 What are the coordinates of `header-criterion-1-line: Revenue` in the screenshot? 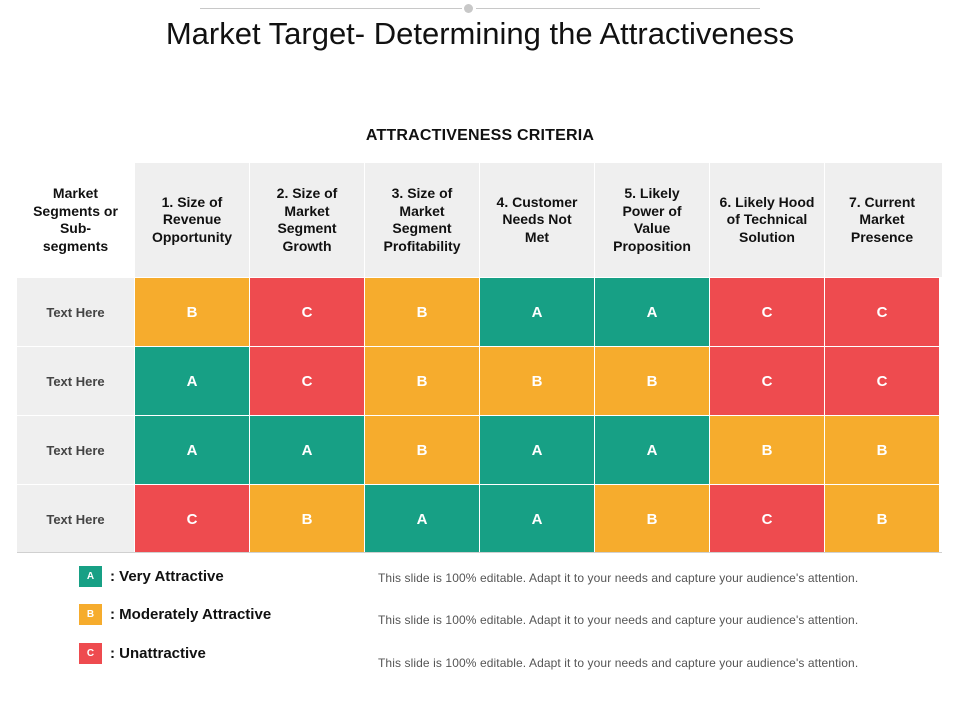 It's located at (192, 219).